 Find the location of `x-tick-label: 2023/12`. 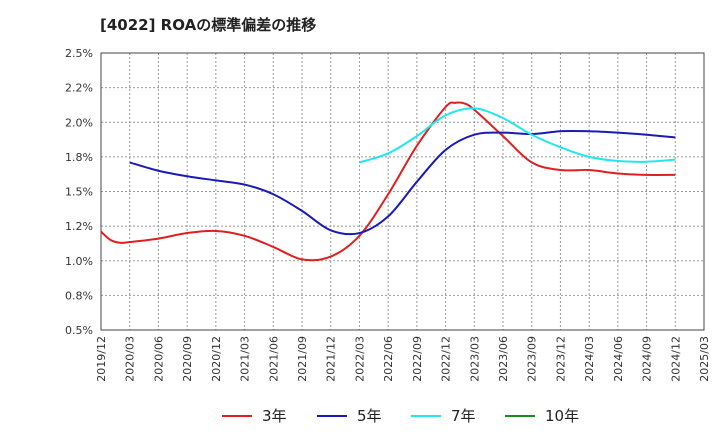

x-tick-label: 2023/12 is located at coordinates (560, 359).